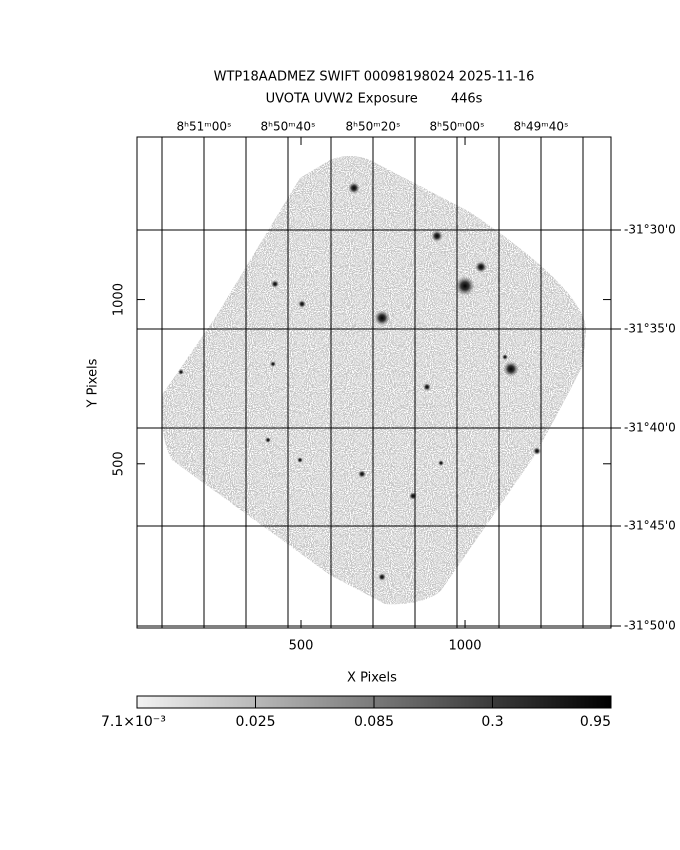 Image resolution: width=680 pixels, height=850 pixels. What do you see at coordinates (288, 127) in the screenshot?
I see `ra-label: 8ʰ50ᵐ40ˢ` at bounding box center [288, 127].